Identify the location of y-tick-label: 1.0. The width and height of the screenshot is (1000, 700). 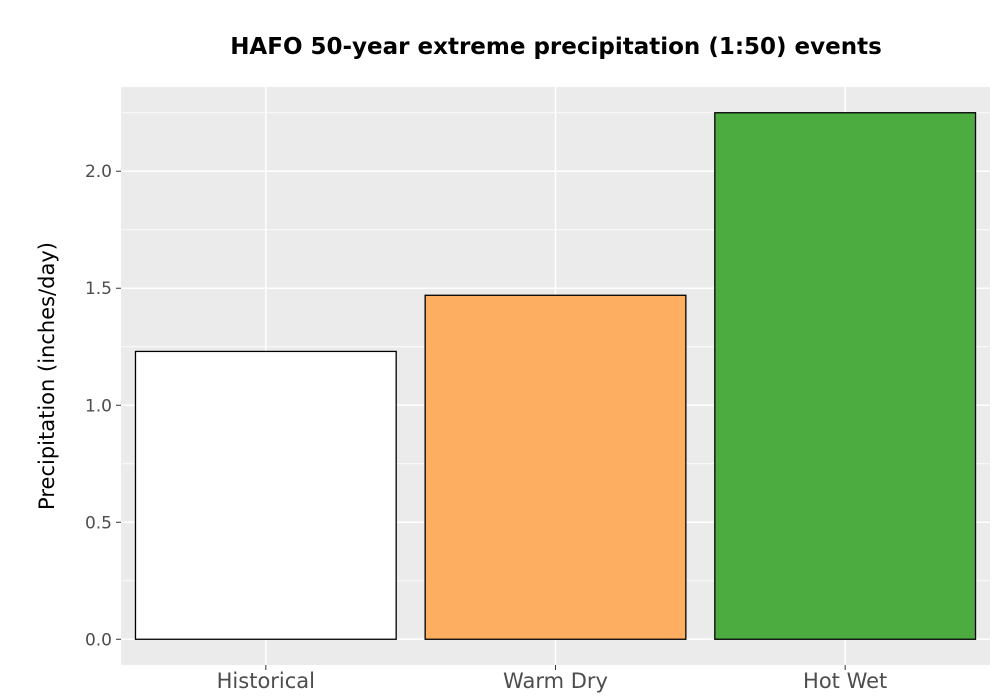
(98, 406).